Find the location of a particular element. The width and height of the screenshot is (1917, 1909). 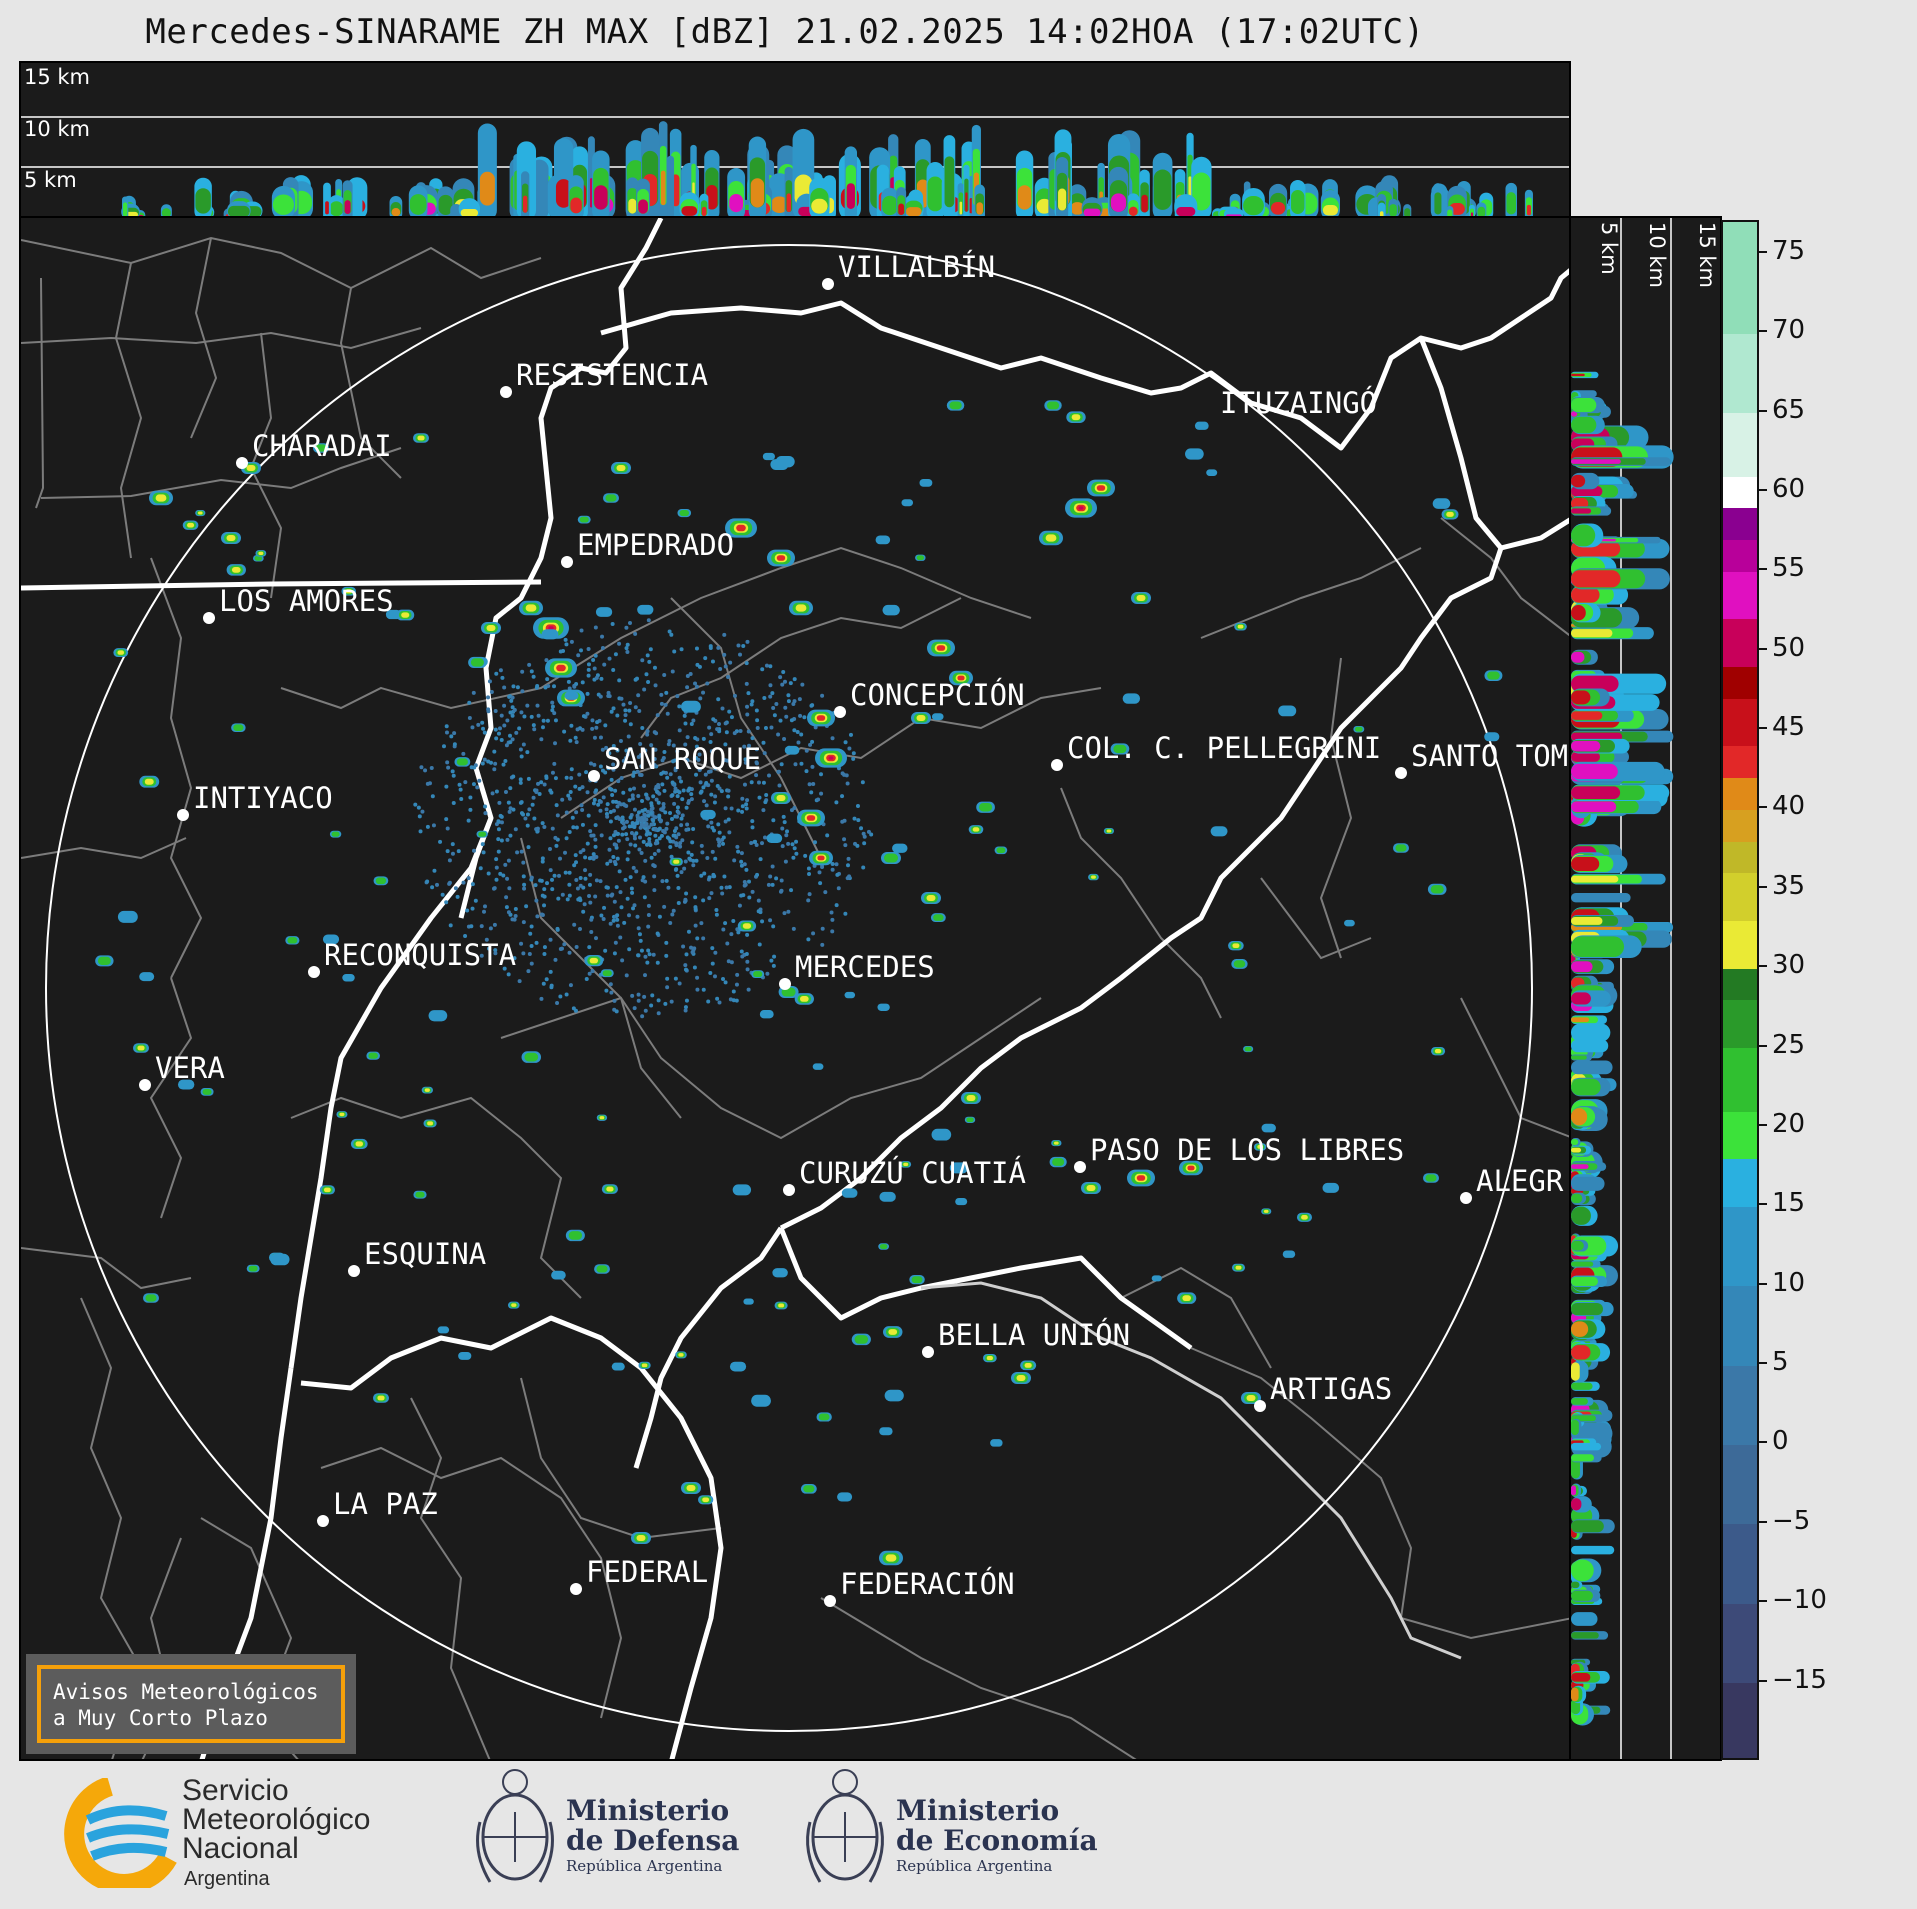

city-label: SAN ROQUE is located at coordinates (683, 759).